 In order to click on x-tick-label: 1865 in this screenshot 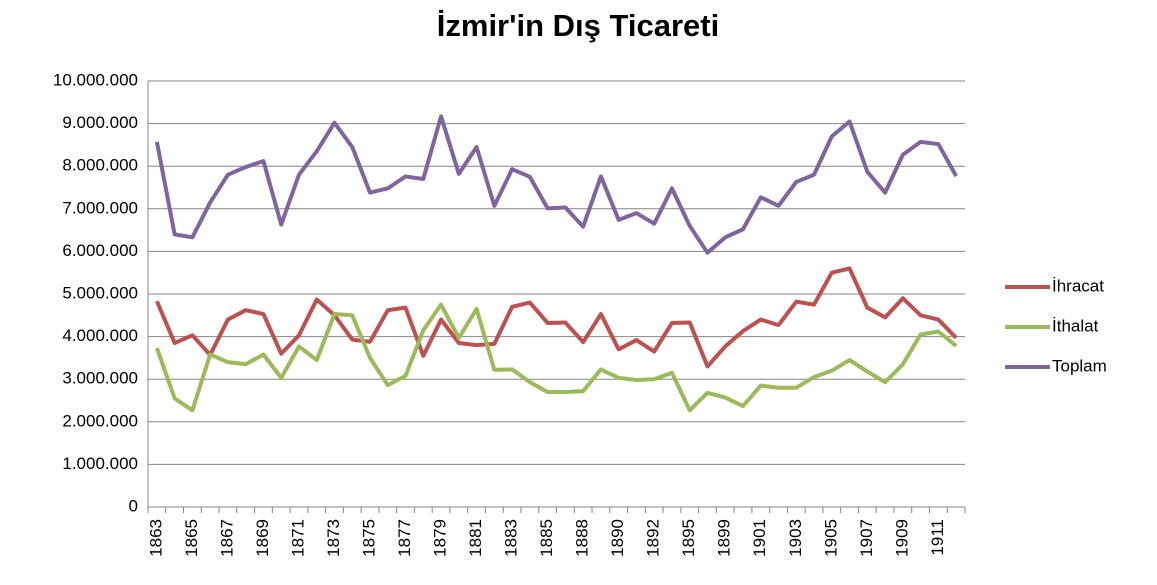, I will do `click(191, 538)`.